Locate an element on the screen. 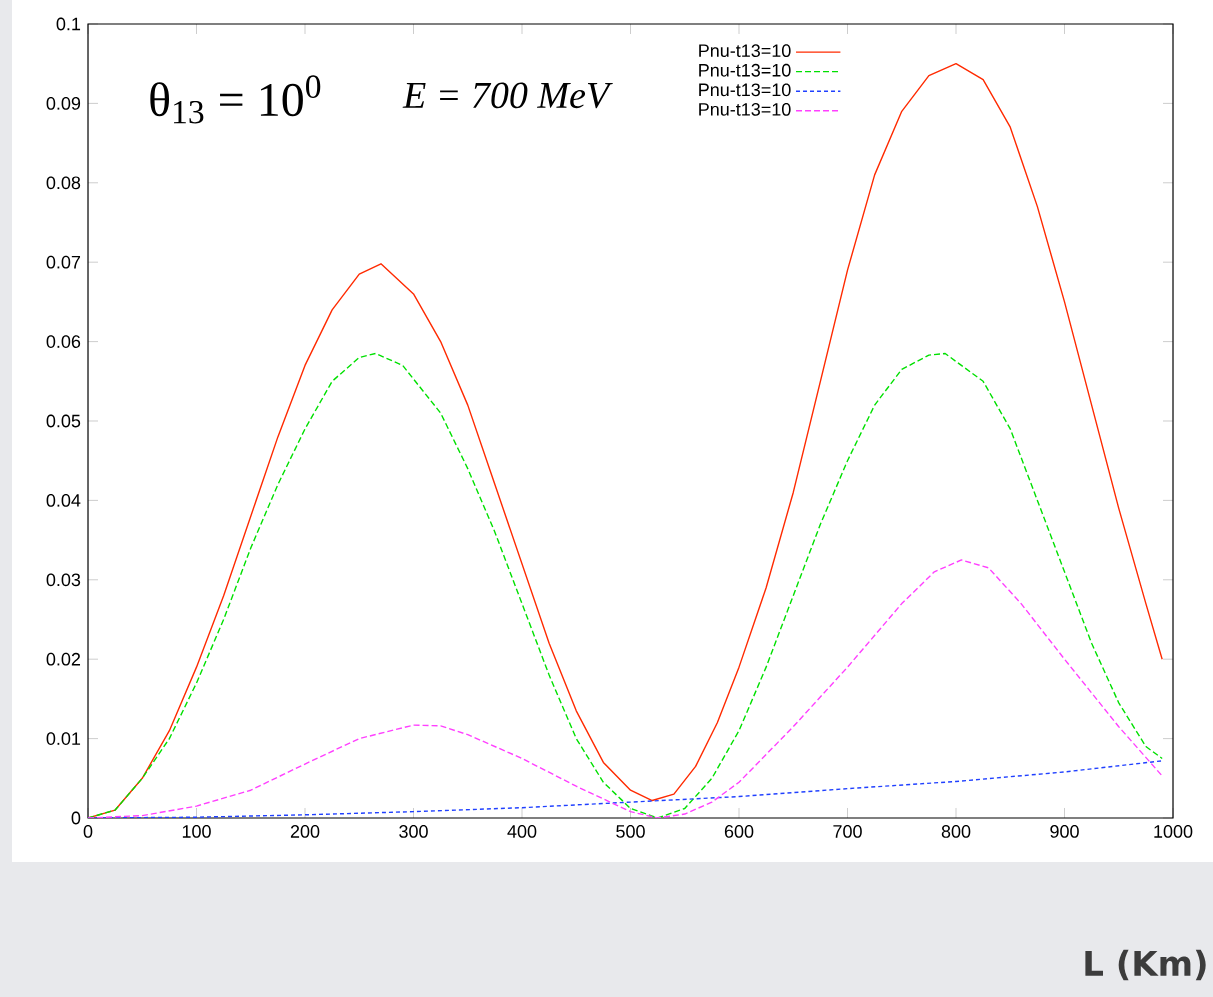 This screenshot has height=997, width=1213. y-tick-label: 0.04 is located at coordinates (63, 500).